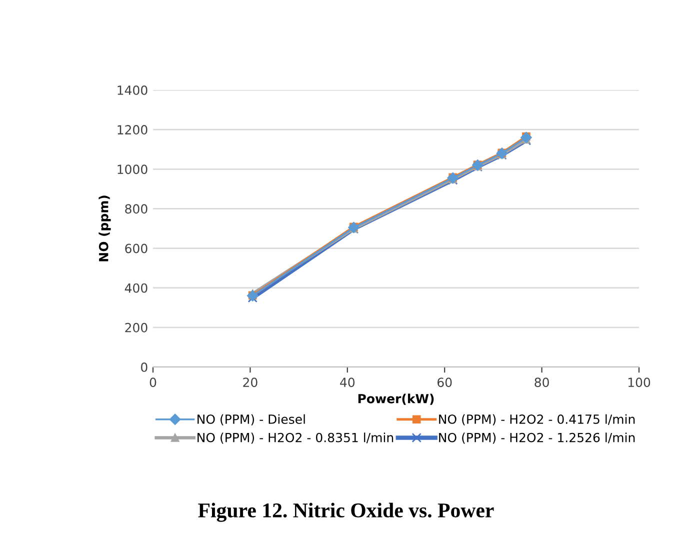 Image resolution: width=692 pixels, height=545 pixels. I want to click on x-tick-label: 0, so click(153, 383).